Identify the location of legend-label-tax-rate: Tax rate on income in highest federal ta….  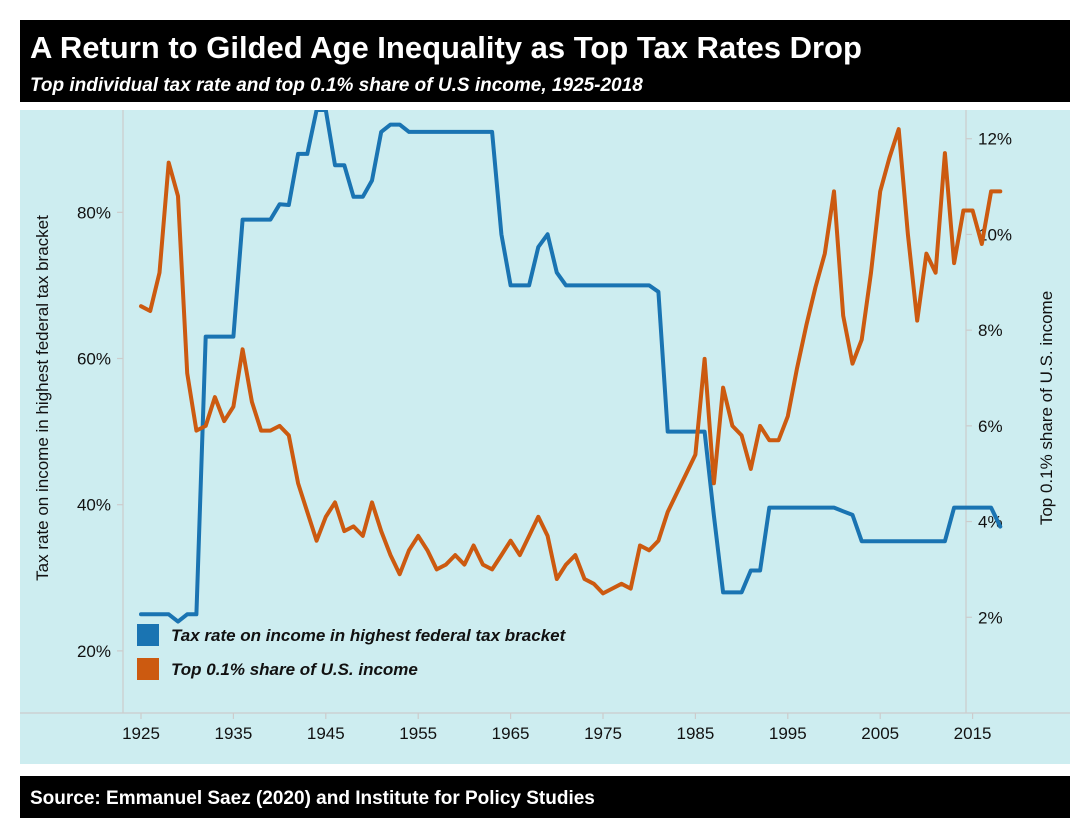
(369, 635).